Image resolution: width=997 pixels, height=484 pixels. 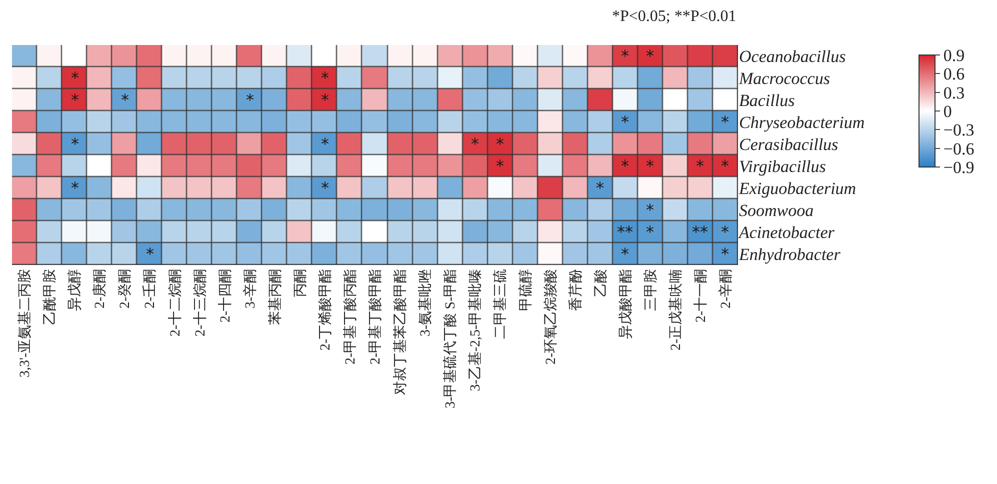 I want to click on y-tick-label: Cerasibacillus, so click(x=789, y=144).